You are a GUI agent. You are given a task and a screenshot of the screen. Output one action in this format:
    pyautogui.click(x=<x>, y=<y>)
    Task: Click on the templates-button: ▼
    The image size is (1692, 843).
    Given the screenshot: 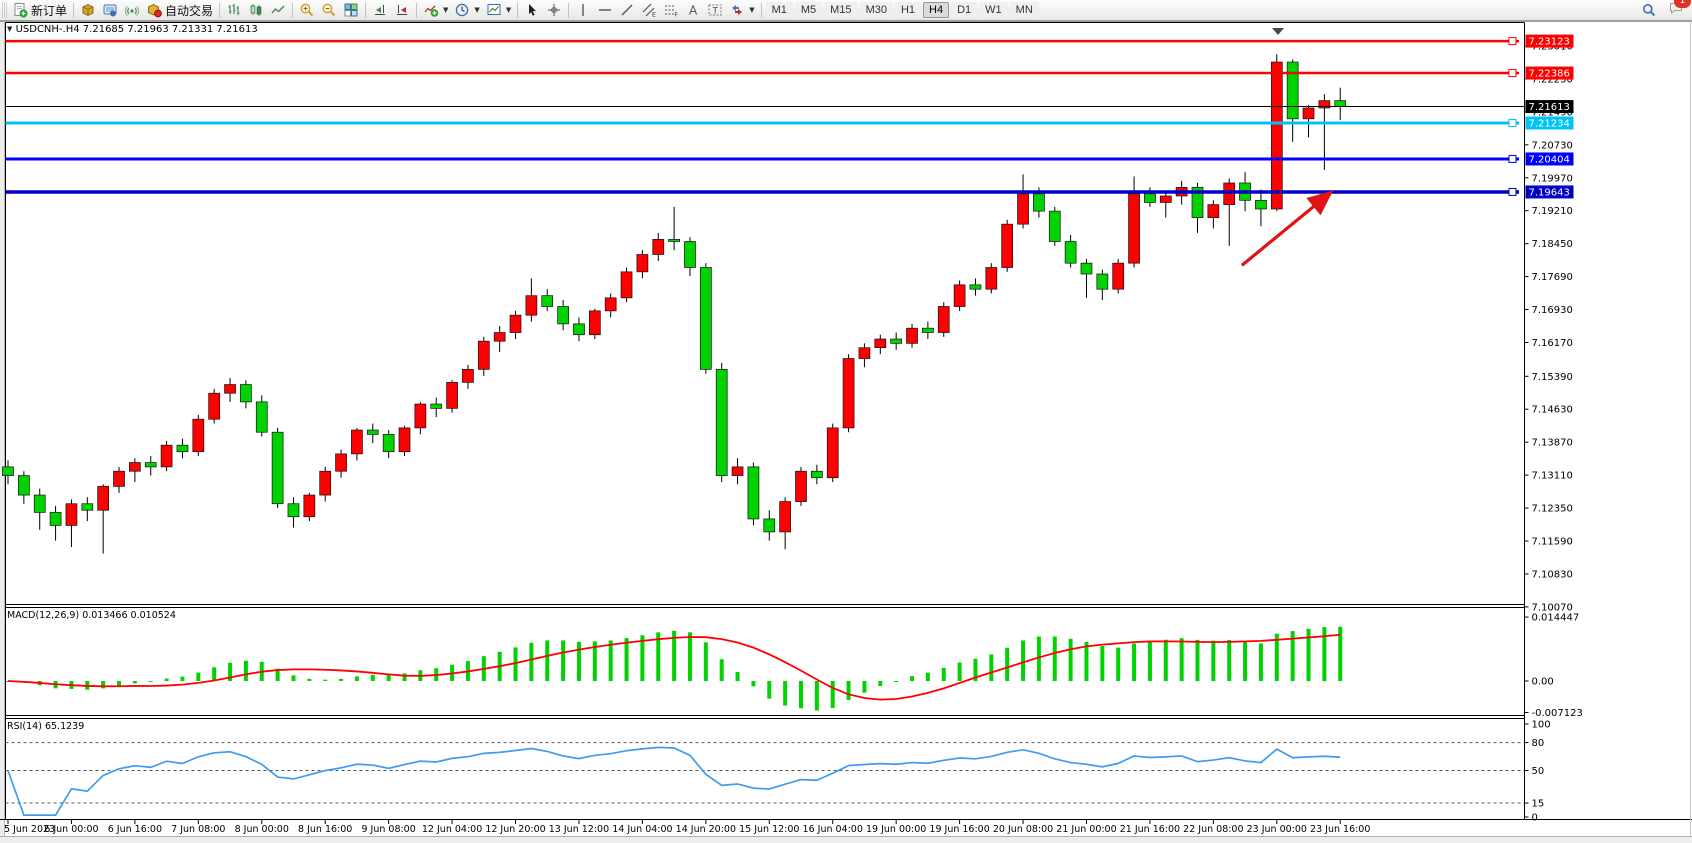 What is the action you would take?
    pyautogui.click(x=498, y=10)
    